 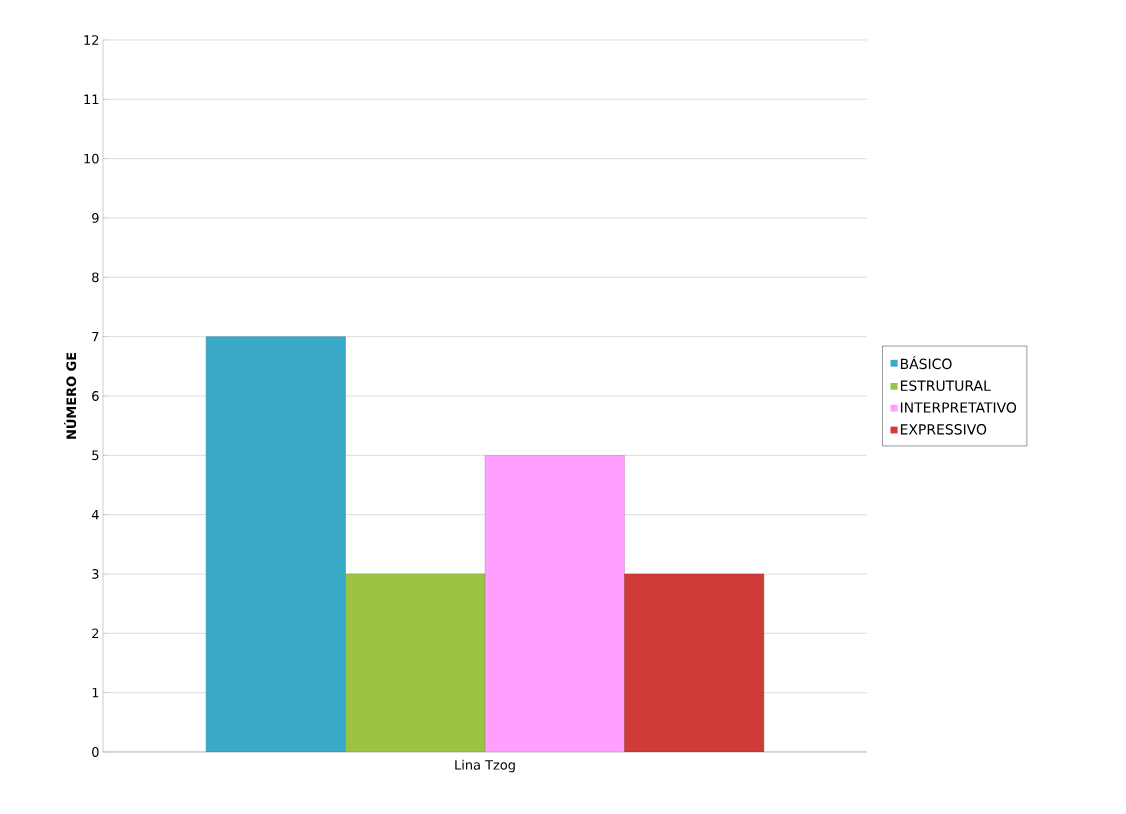 I want to click on bar, so click(x=415, y=662).